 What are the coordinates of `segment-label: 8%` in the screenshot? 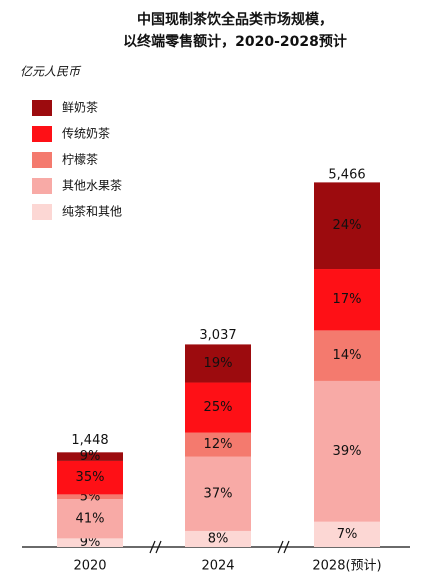 It's located at (218, 538).